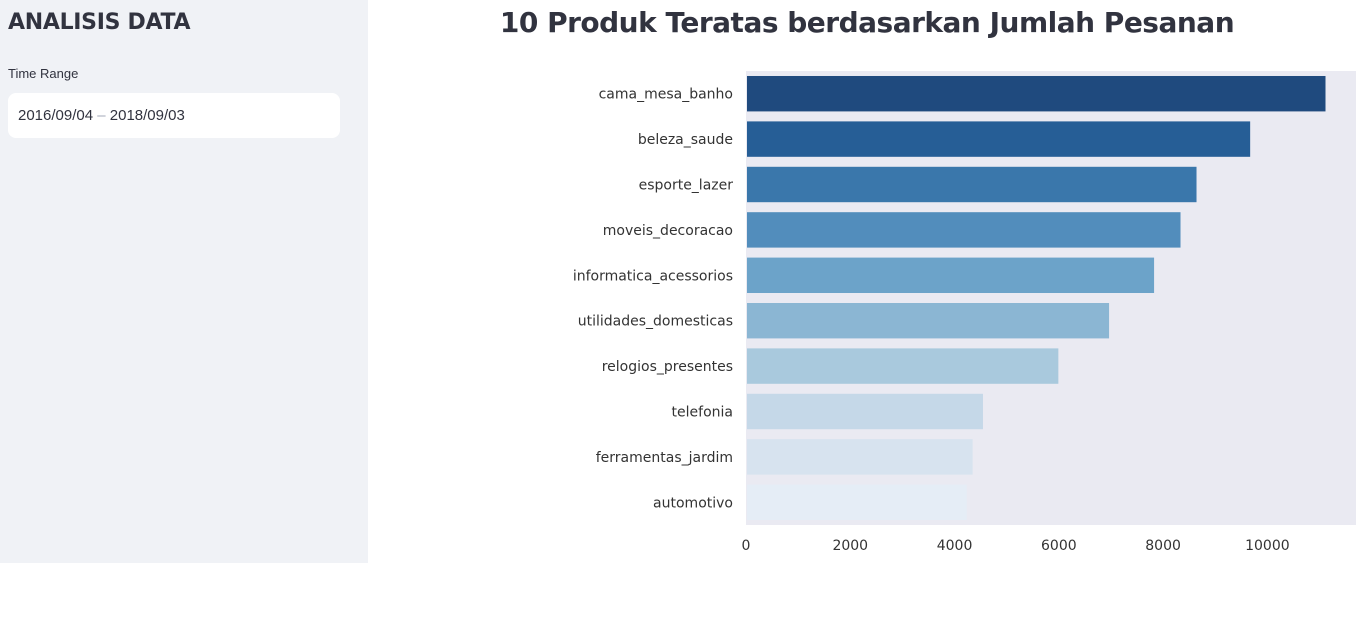  I want to click on category-label: automotivo, so click(693, 503).